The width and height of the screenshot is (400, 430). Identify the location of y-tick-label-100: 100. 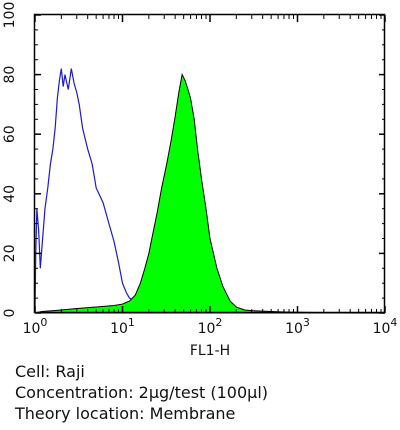
(10, 15).